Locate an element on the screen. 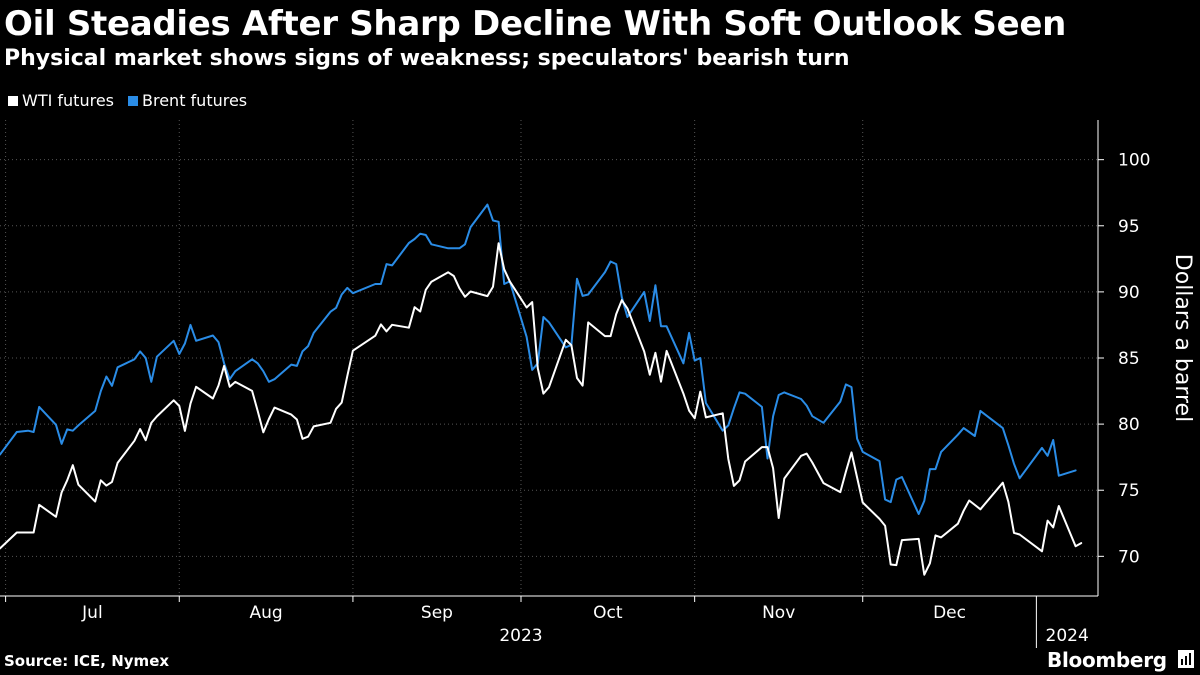 The width and height of the screenshot is (1200, 675). x-tick-label: Dec is located at coordinates (949, 613).